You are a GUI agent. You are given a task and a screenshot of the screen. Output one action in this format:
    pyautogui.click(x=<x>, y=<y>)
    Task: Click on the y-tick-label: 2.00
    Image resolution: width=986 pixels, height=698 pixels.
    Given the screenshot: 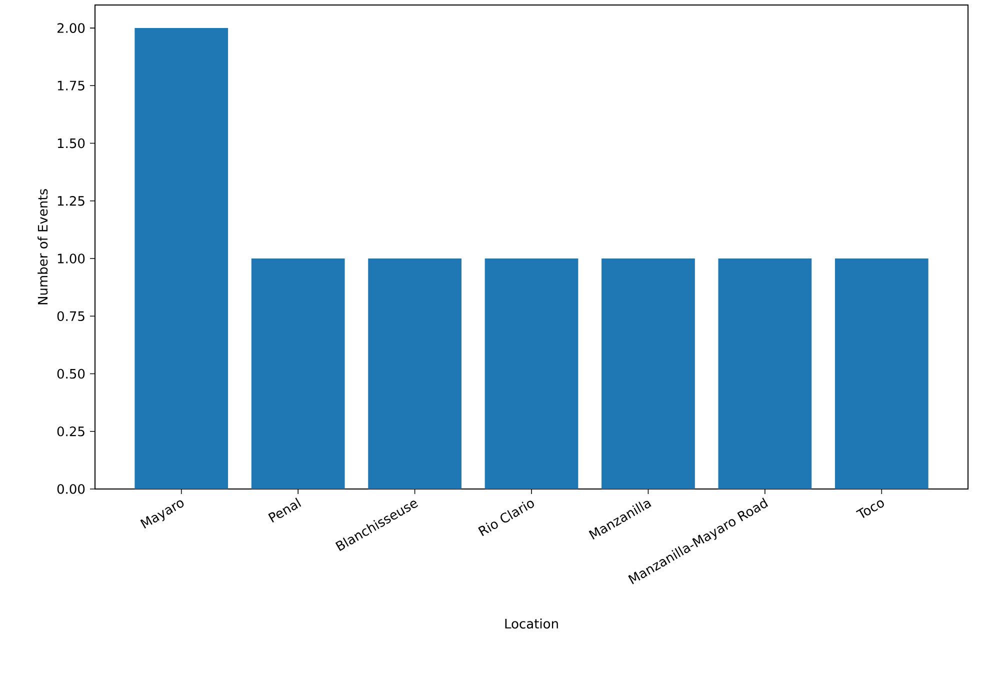 What is the action you would take?
    pyautogui.click(x=71, y=28)
    